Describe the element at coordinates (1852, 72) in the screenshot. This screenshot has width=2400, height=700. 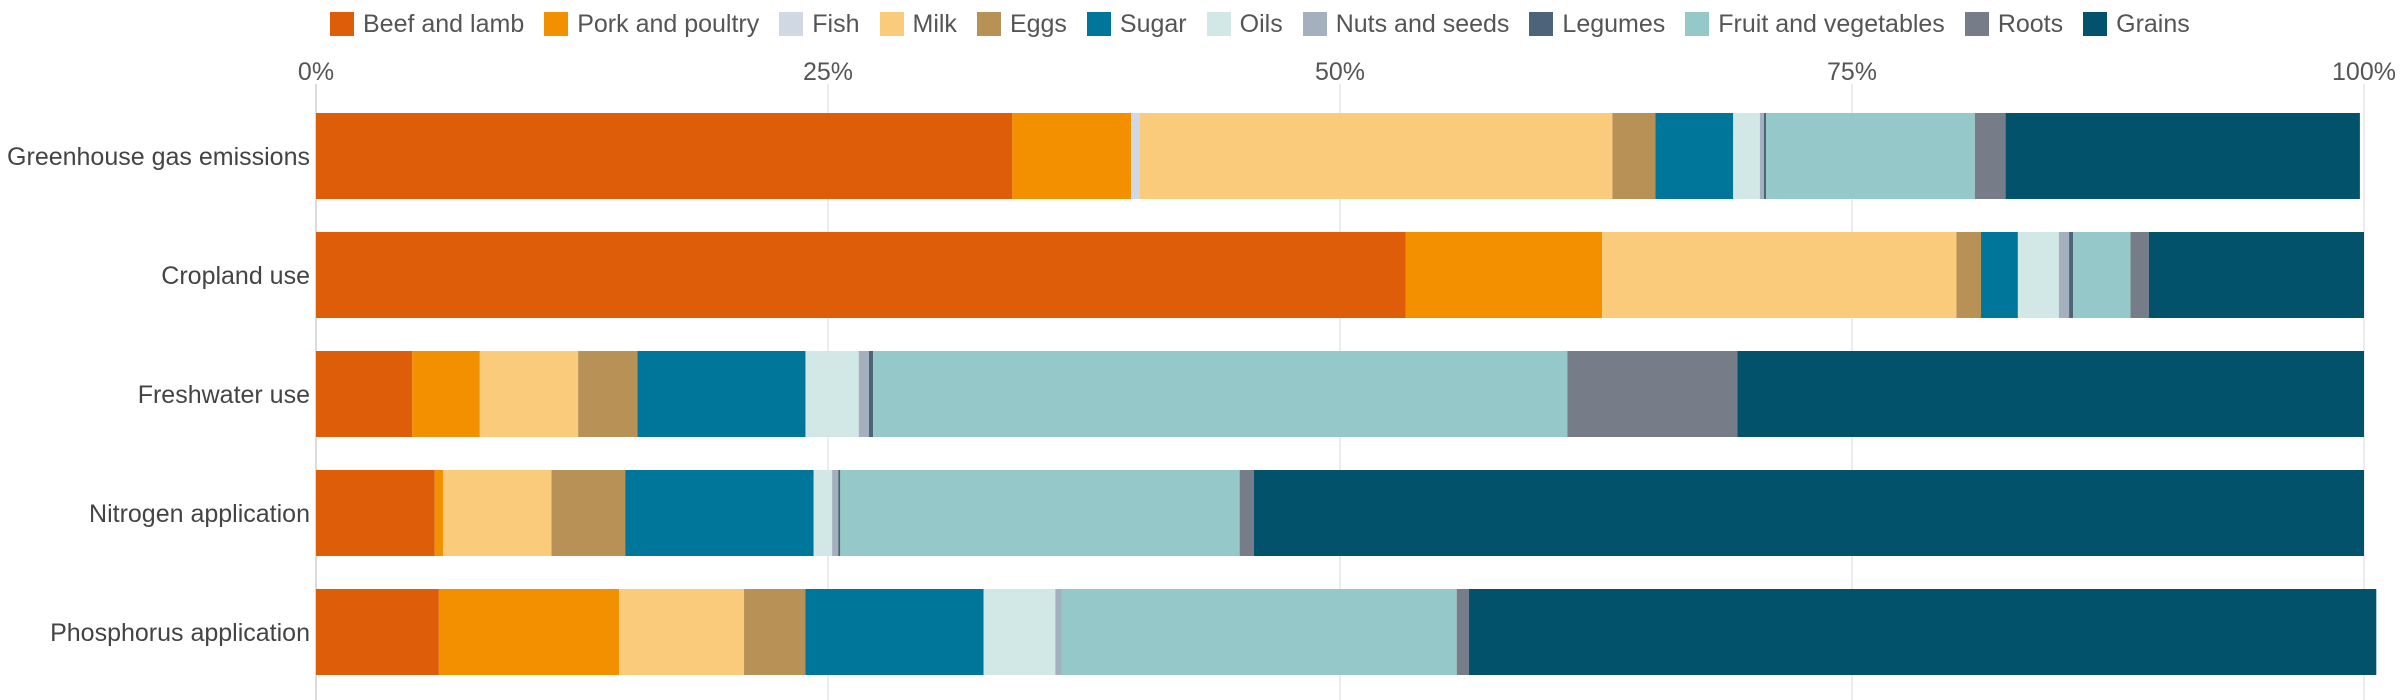
I see `x-tick-label: 75%` at that location.